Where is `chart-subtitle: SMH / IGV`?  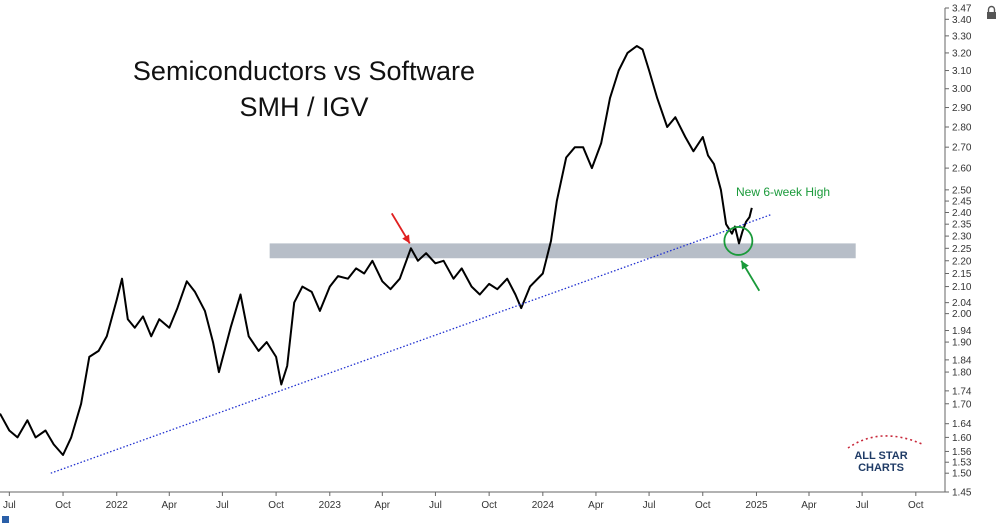
chart-subtitle: SMH / IGV is located at coordinates (303, 107).